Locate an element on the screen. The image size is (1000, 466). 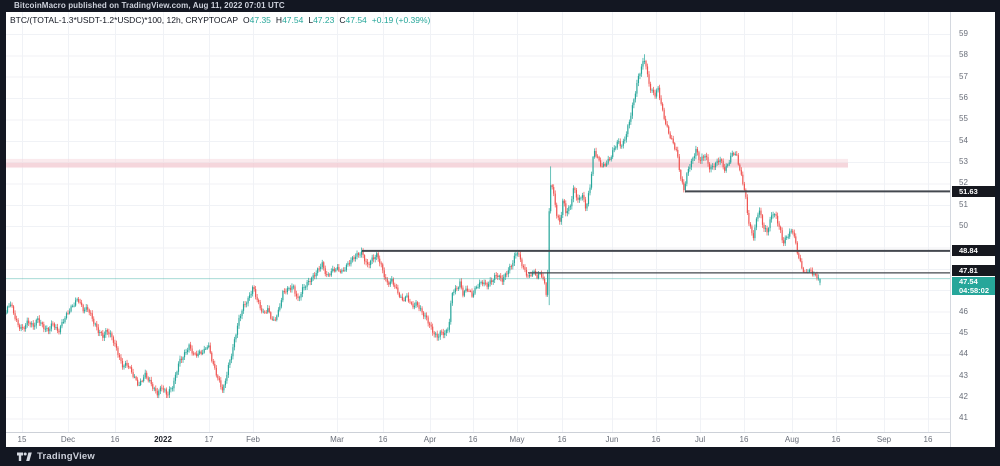
footer-bar: TradingView is located at coordinates (500, 456).